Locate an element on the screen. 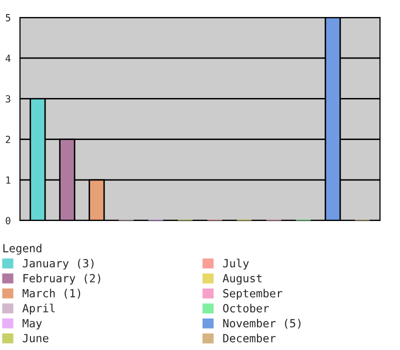  legend-label: June is located at coordinates (35, 338).